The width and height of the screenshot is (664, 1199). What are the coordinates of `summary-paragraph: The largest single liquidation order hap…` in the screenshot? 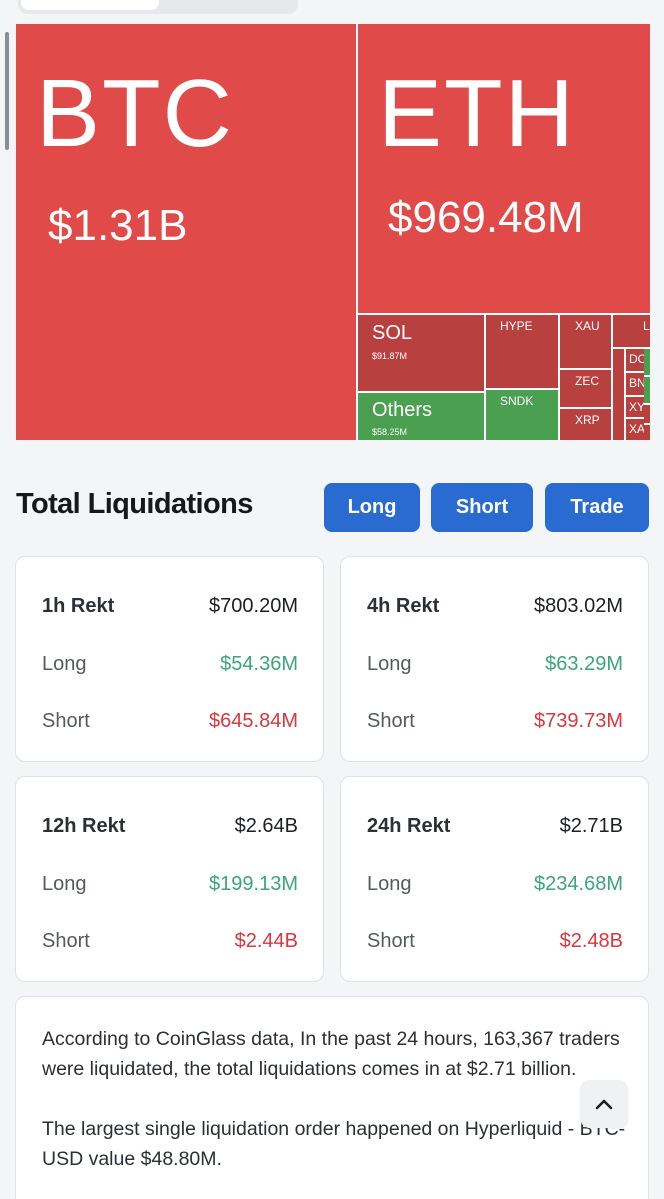 It's located at (334, 1144).